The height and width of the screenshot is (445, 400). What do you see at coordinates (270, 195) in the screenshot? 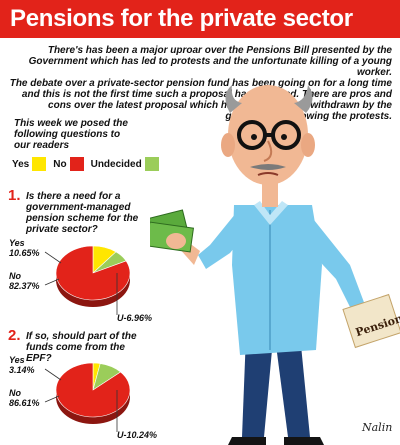
I see `cartoon-neck` at bounding box center [270, 195].